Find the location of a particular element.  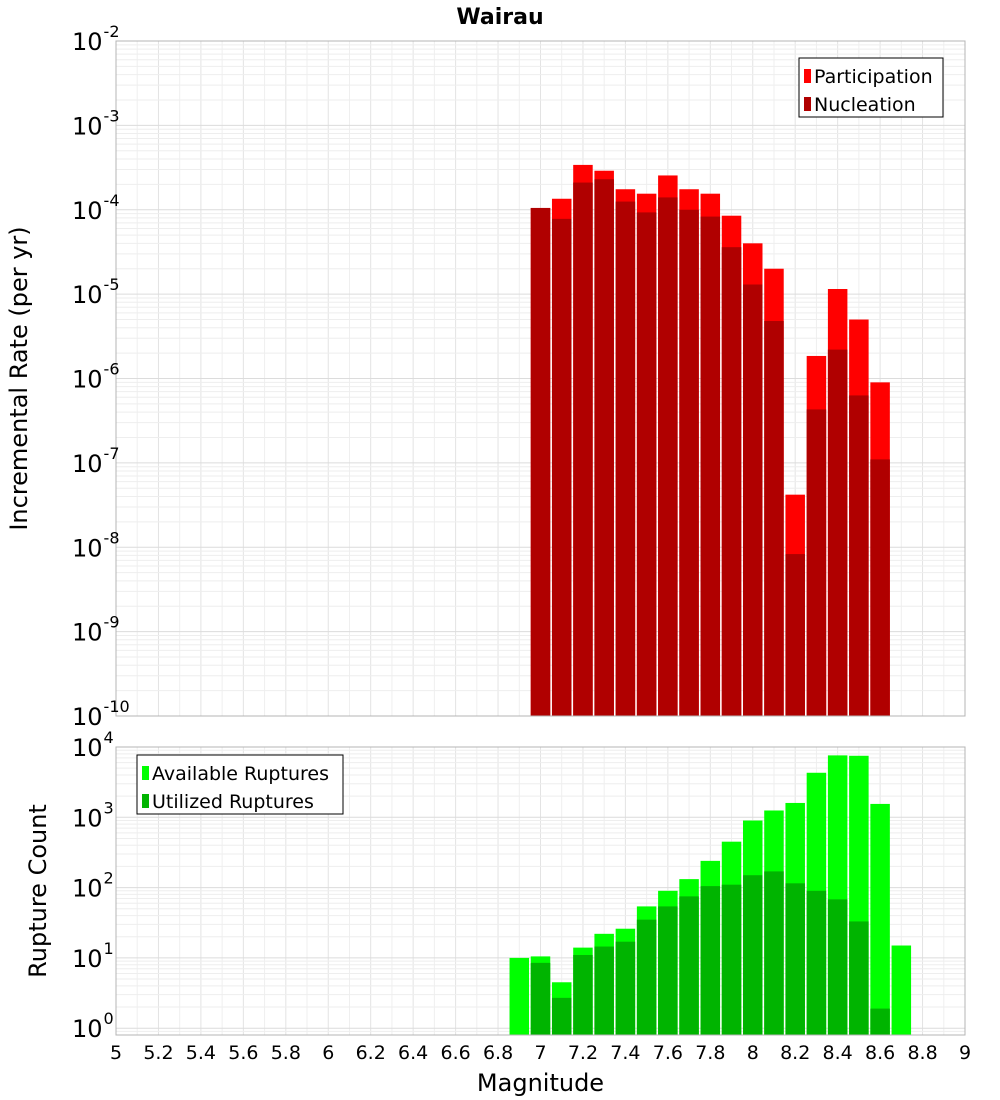

y-tick-exponent: -7 is located at coordinates (112, 453).